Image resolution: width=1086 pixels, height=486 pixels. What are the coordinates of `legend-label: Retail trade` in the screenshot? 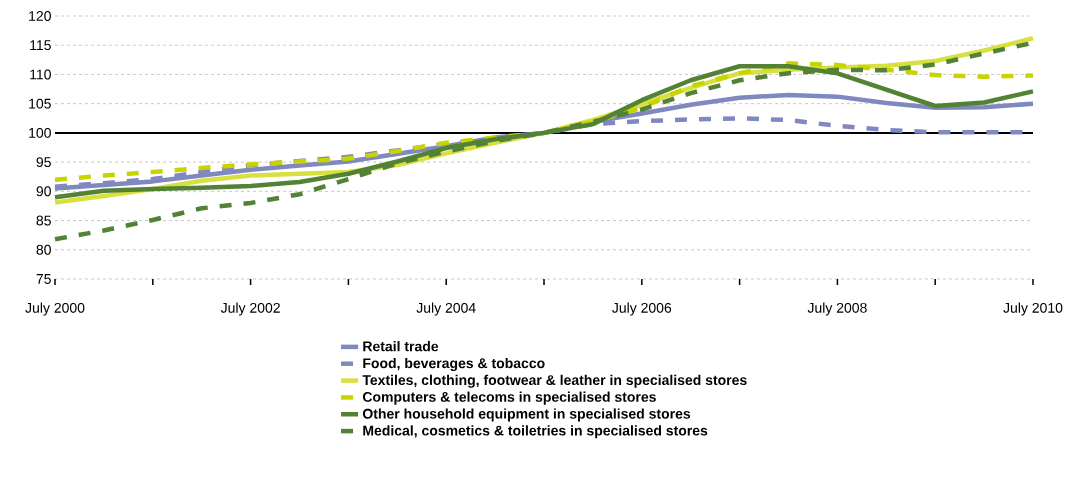 It's located at (401, 346).